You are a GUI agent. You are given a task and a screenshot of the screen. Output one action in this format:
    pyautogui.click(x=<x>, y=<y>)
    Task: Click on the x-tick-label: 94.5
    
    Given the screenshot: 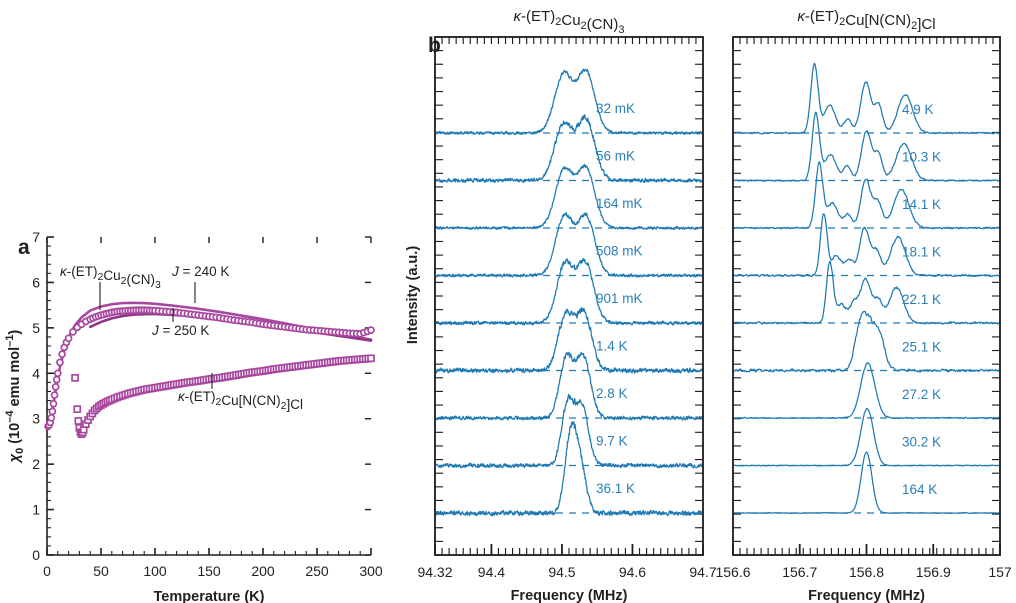 What is the action you would take?
    pyautogui.click(x=561, y=572)
    